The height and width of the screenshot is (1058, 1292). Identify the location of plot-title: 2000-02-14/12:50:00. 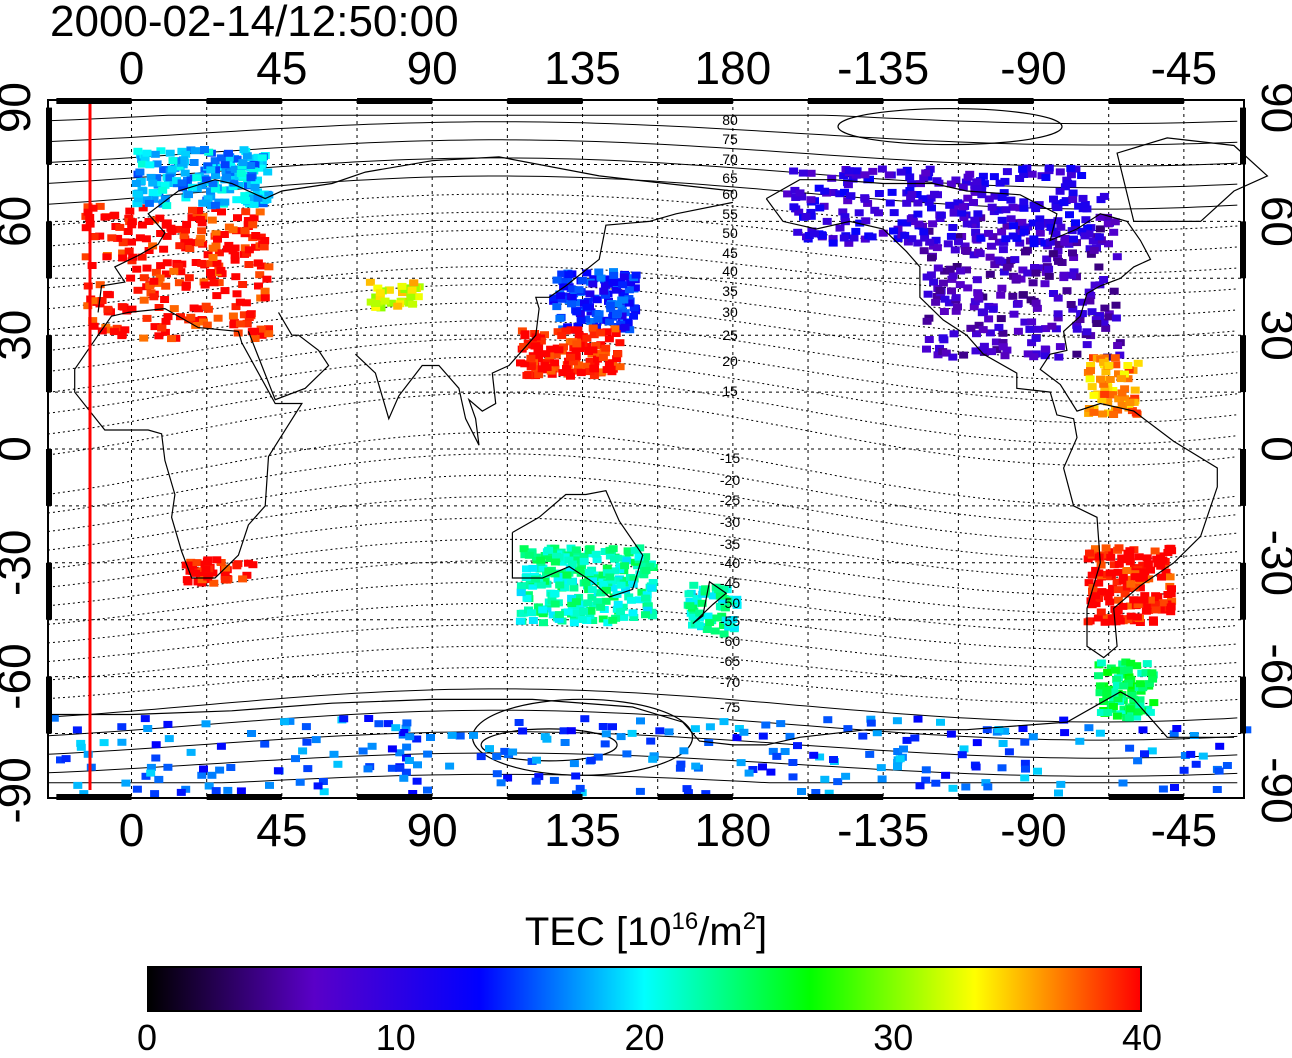
(254, 23).